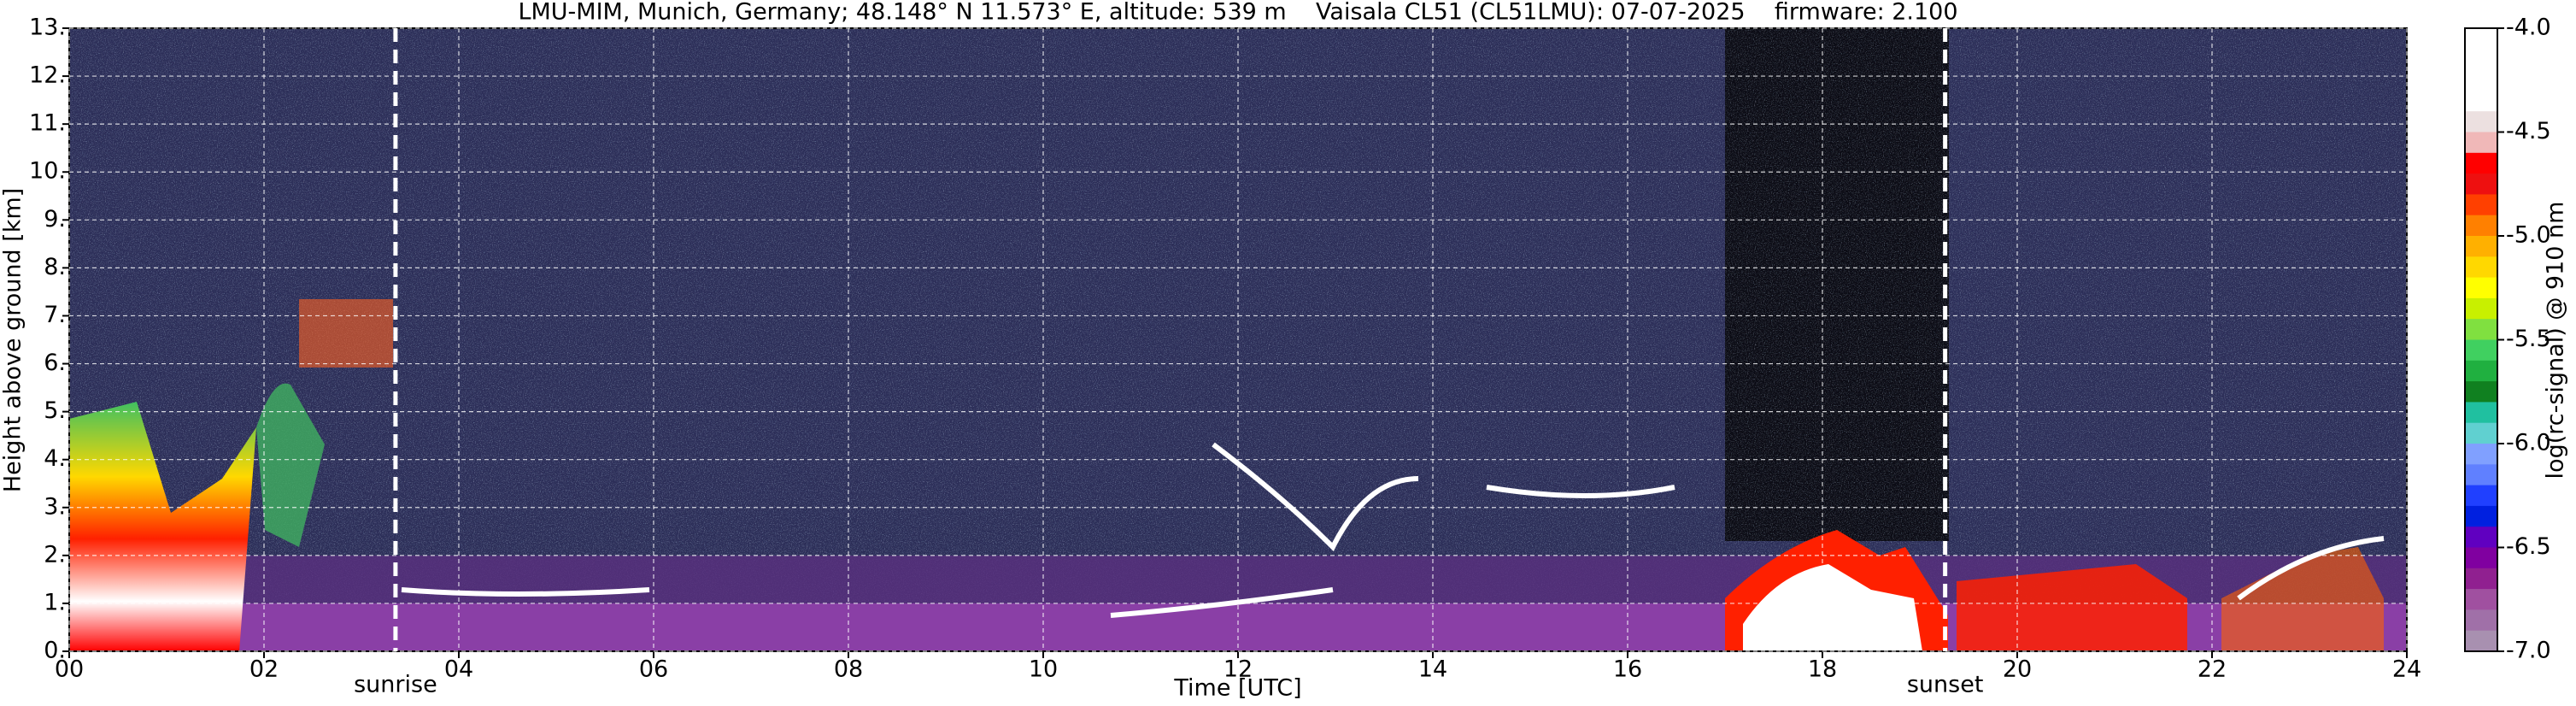 The image size is (2576, 706). I want to click on y-axis-label: Height above ground [km], so click(13, 340).